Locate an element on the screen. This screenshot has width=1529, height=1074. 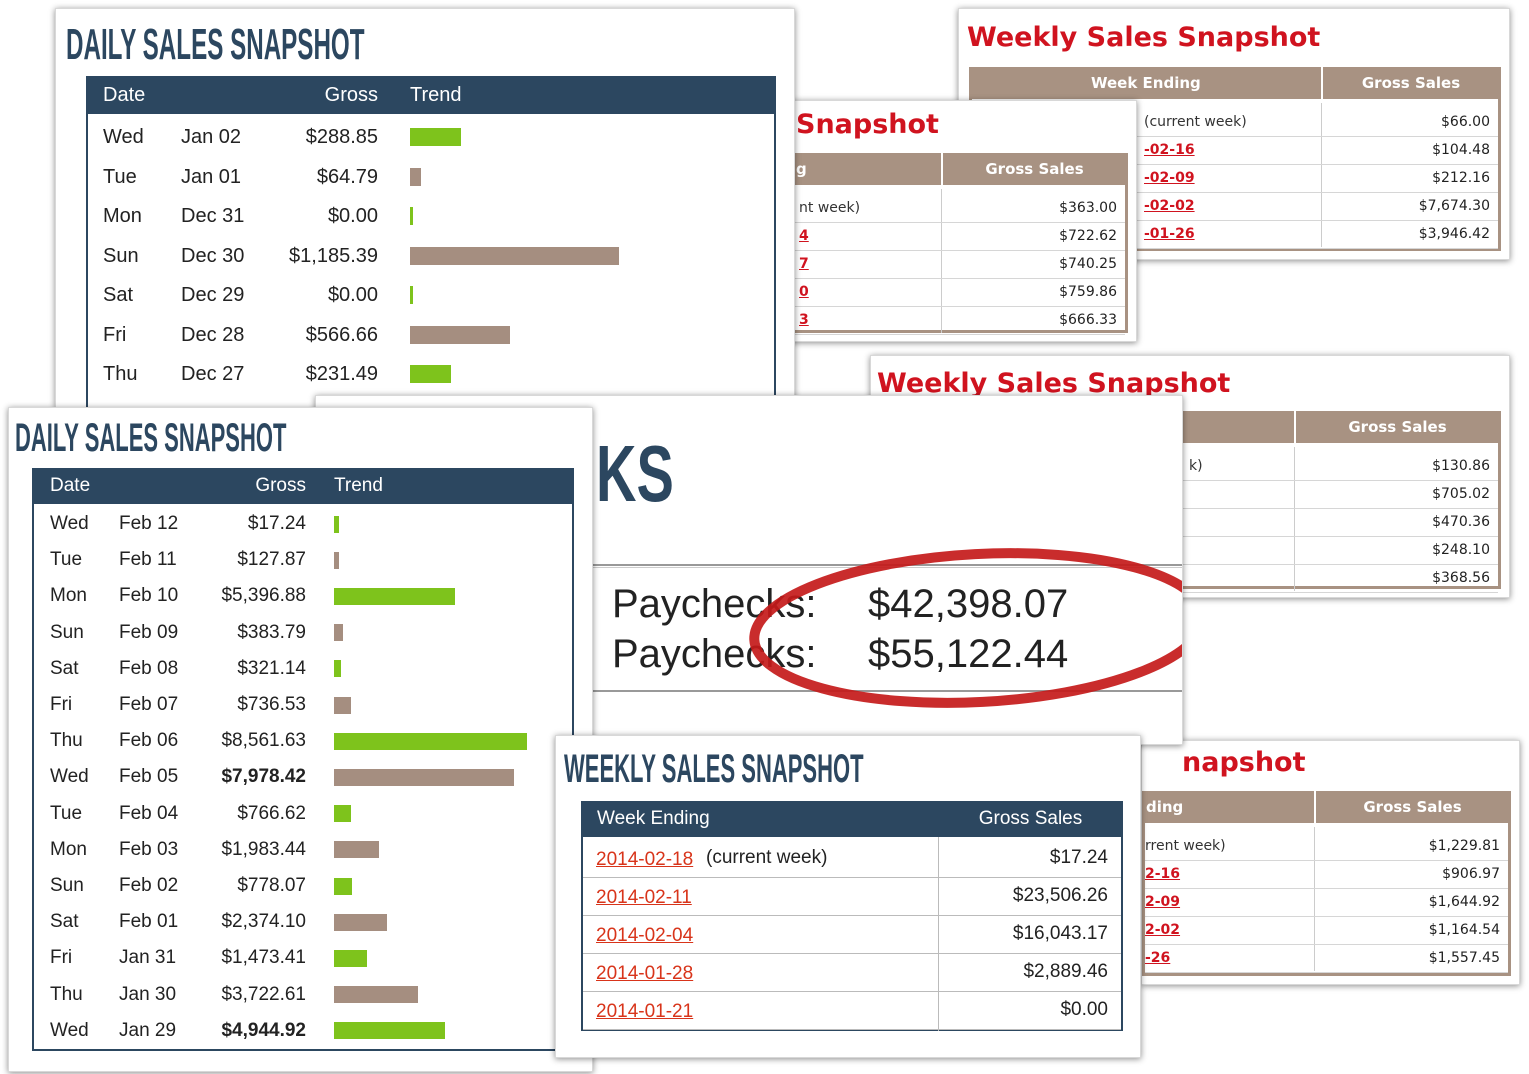
gross-cell: $1,983.44 is located at coordinates (263, 849).